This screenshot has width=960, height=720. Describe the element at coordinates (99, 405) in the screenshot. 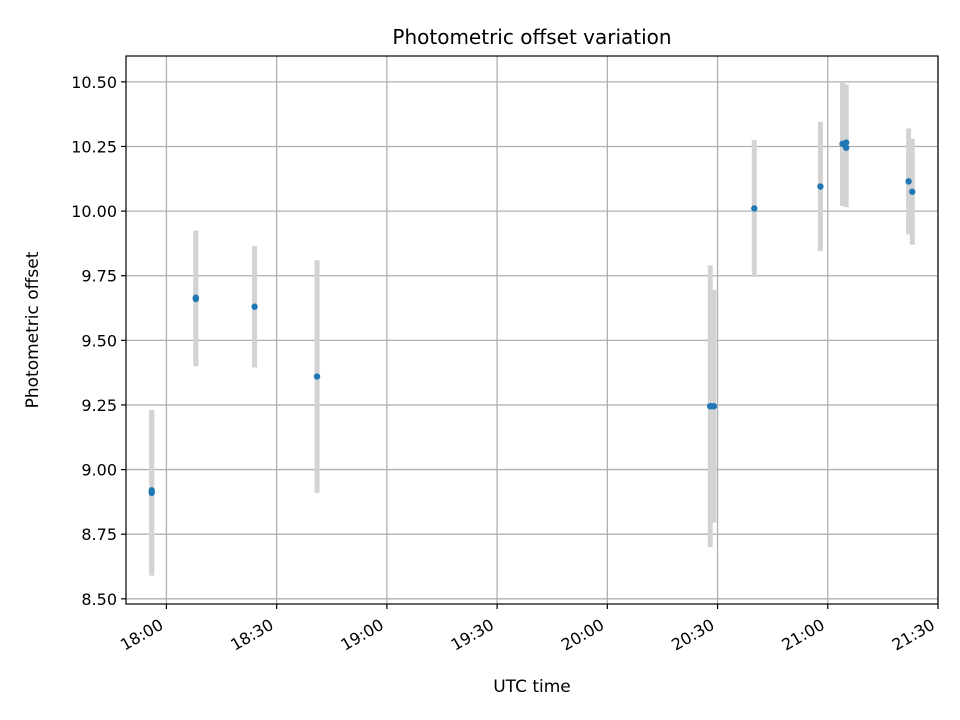

I see `y-tick-label: 9.25` at that location.